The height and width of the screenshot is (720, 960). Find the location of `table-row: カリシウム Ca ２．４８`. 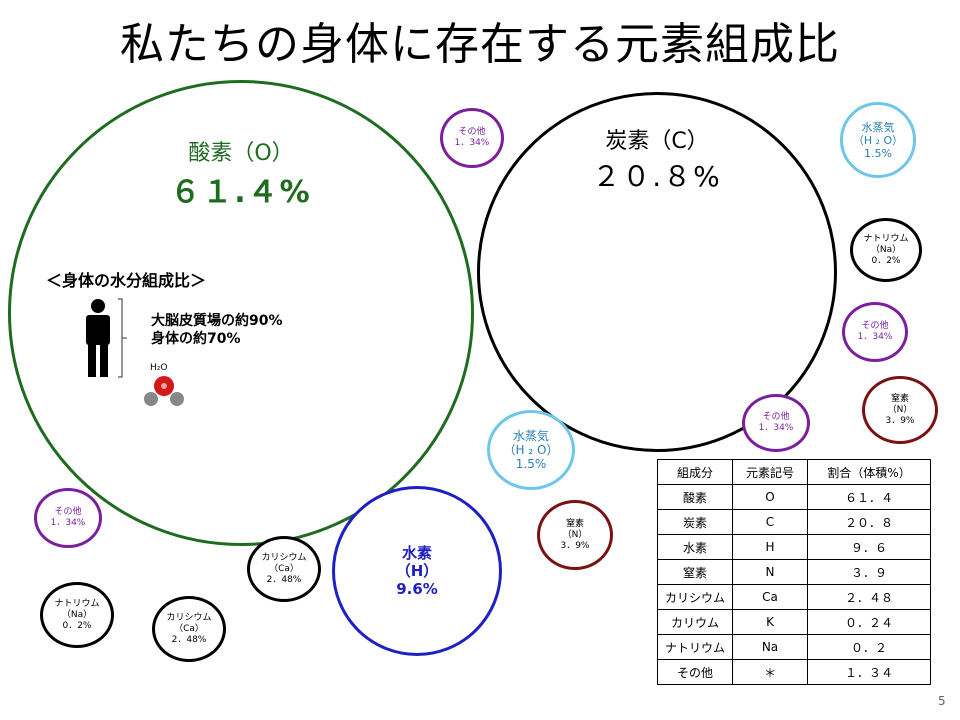

table-row: カリシウム Ca ２．４８ is located at coordinates (794, 597).